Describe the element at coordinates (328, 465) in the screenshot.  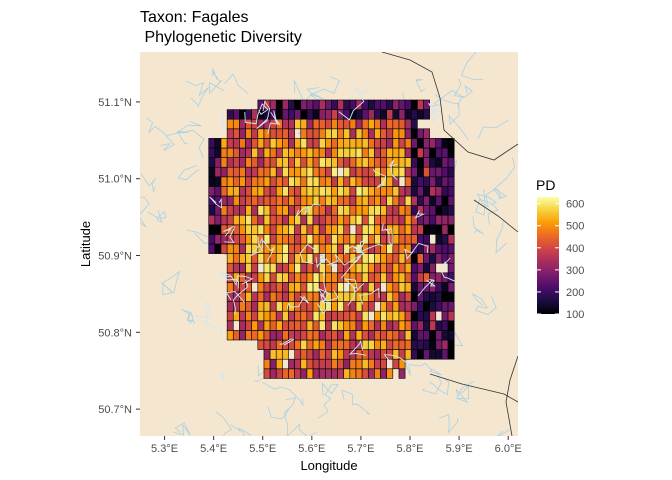
I see `x-axis-title: Longitude` at that location.